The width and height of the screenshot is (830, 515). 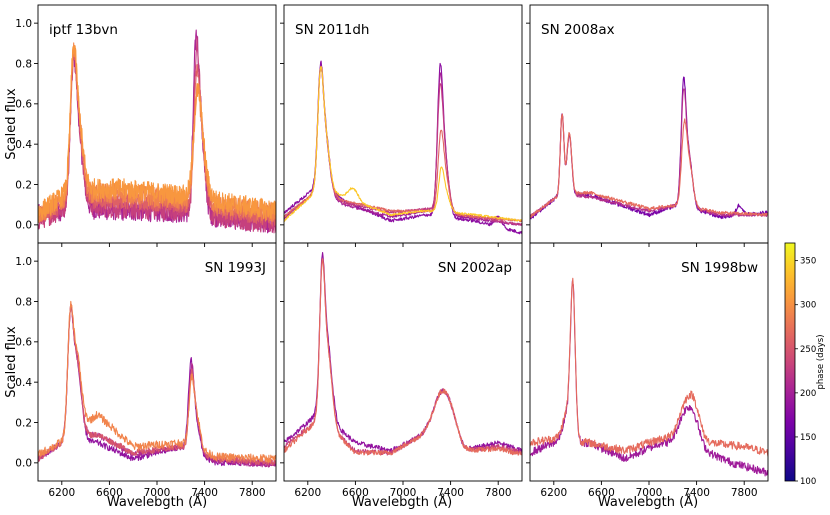 What do you see at coordinates (578, 30) in the screenshot?
I see `panel-title: SN 2008ax` at bounding box center [578, 30].